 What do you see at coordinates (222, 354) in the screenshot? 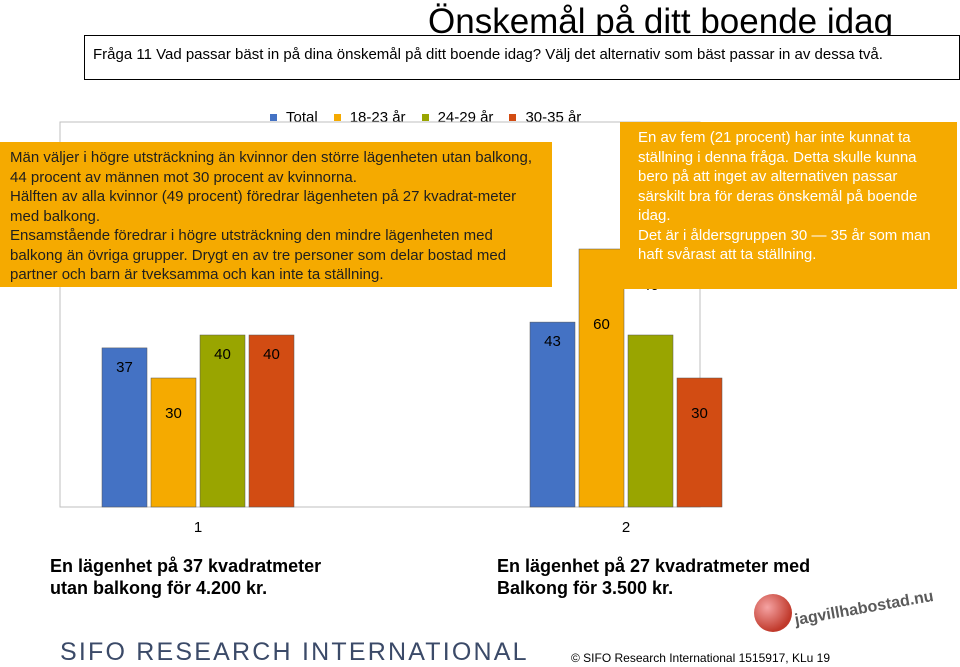
I see `data-label-24-29-option-1: 40` at bounding box center [222, 354].